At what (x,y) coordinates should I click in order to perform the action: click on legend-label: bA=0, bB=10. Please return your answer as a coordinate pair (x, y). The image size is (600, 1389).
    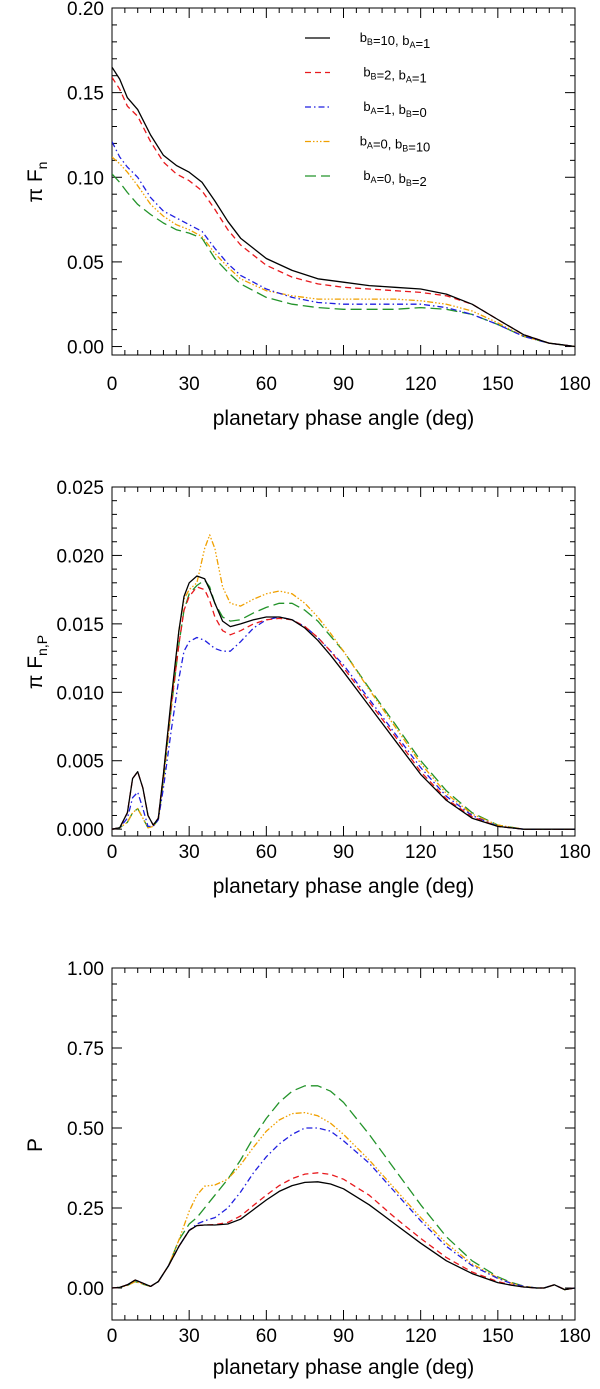
    Looking at the image, I should click on (395, 144).